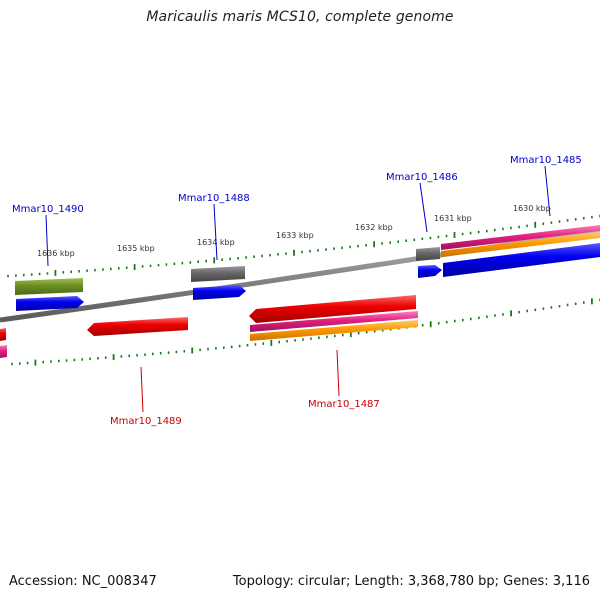 Image resolution: width=600 pixels, height=600 pixels. Describe the element at coordinates (136, 248) in the screenshot. I see `tick-label-1635: 1635 kbp` at that location.